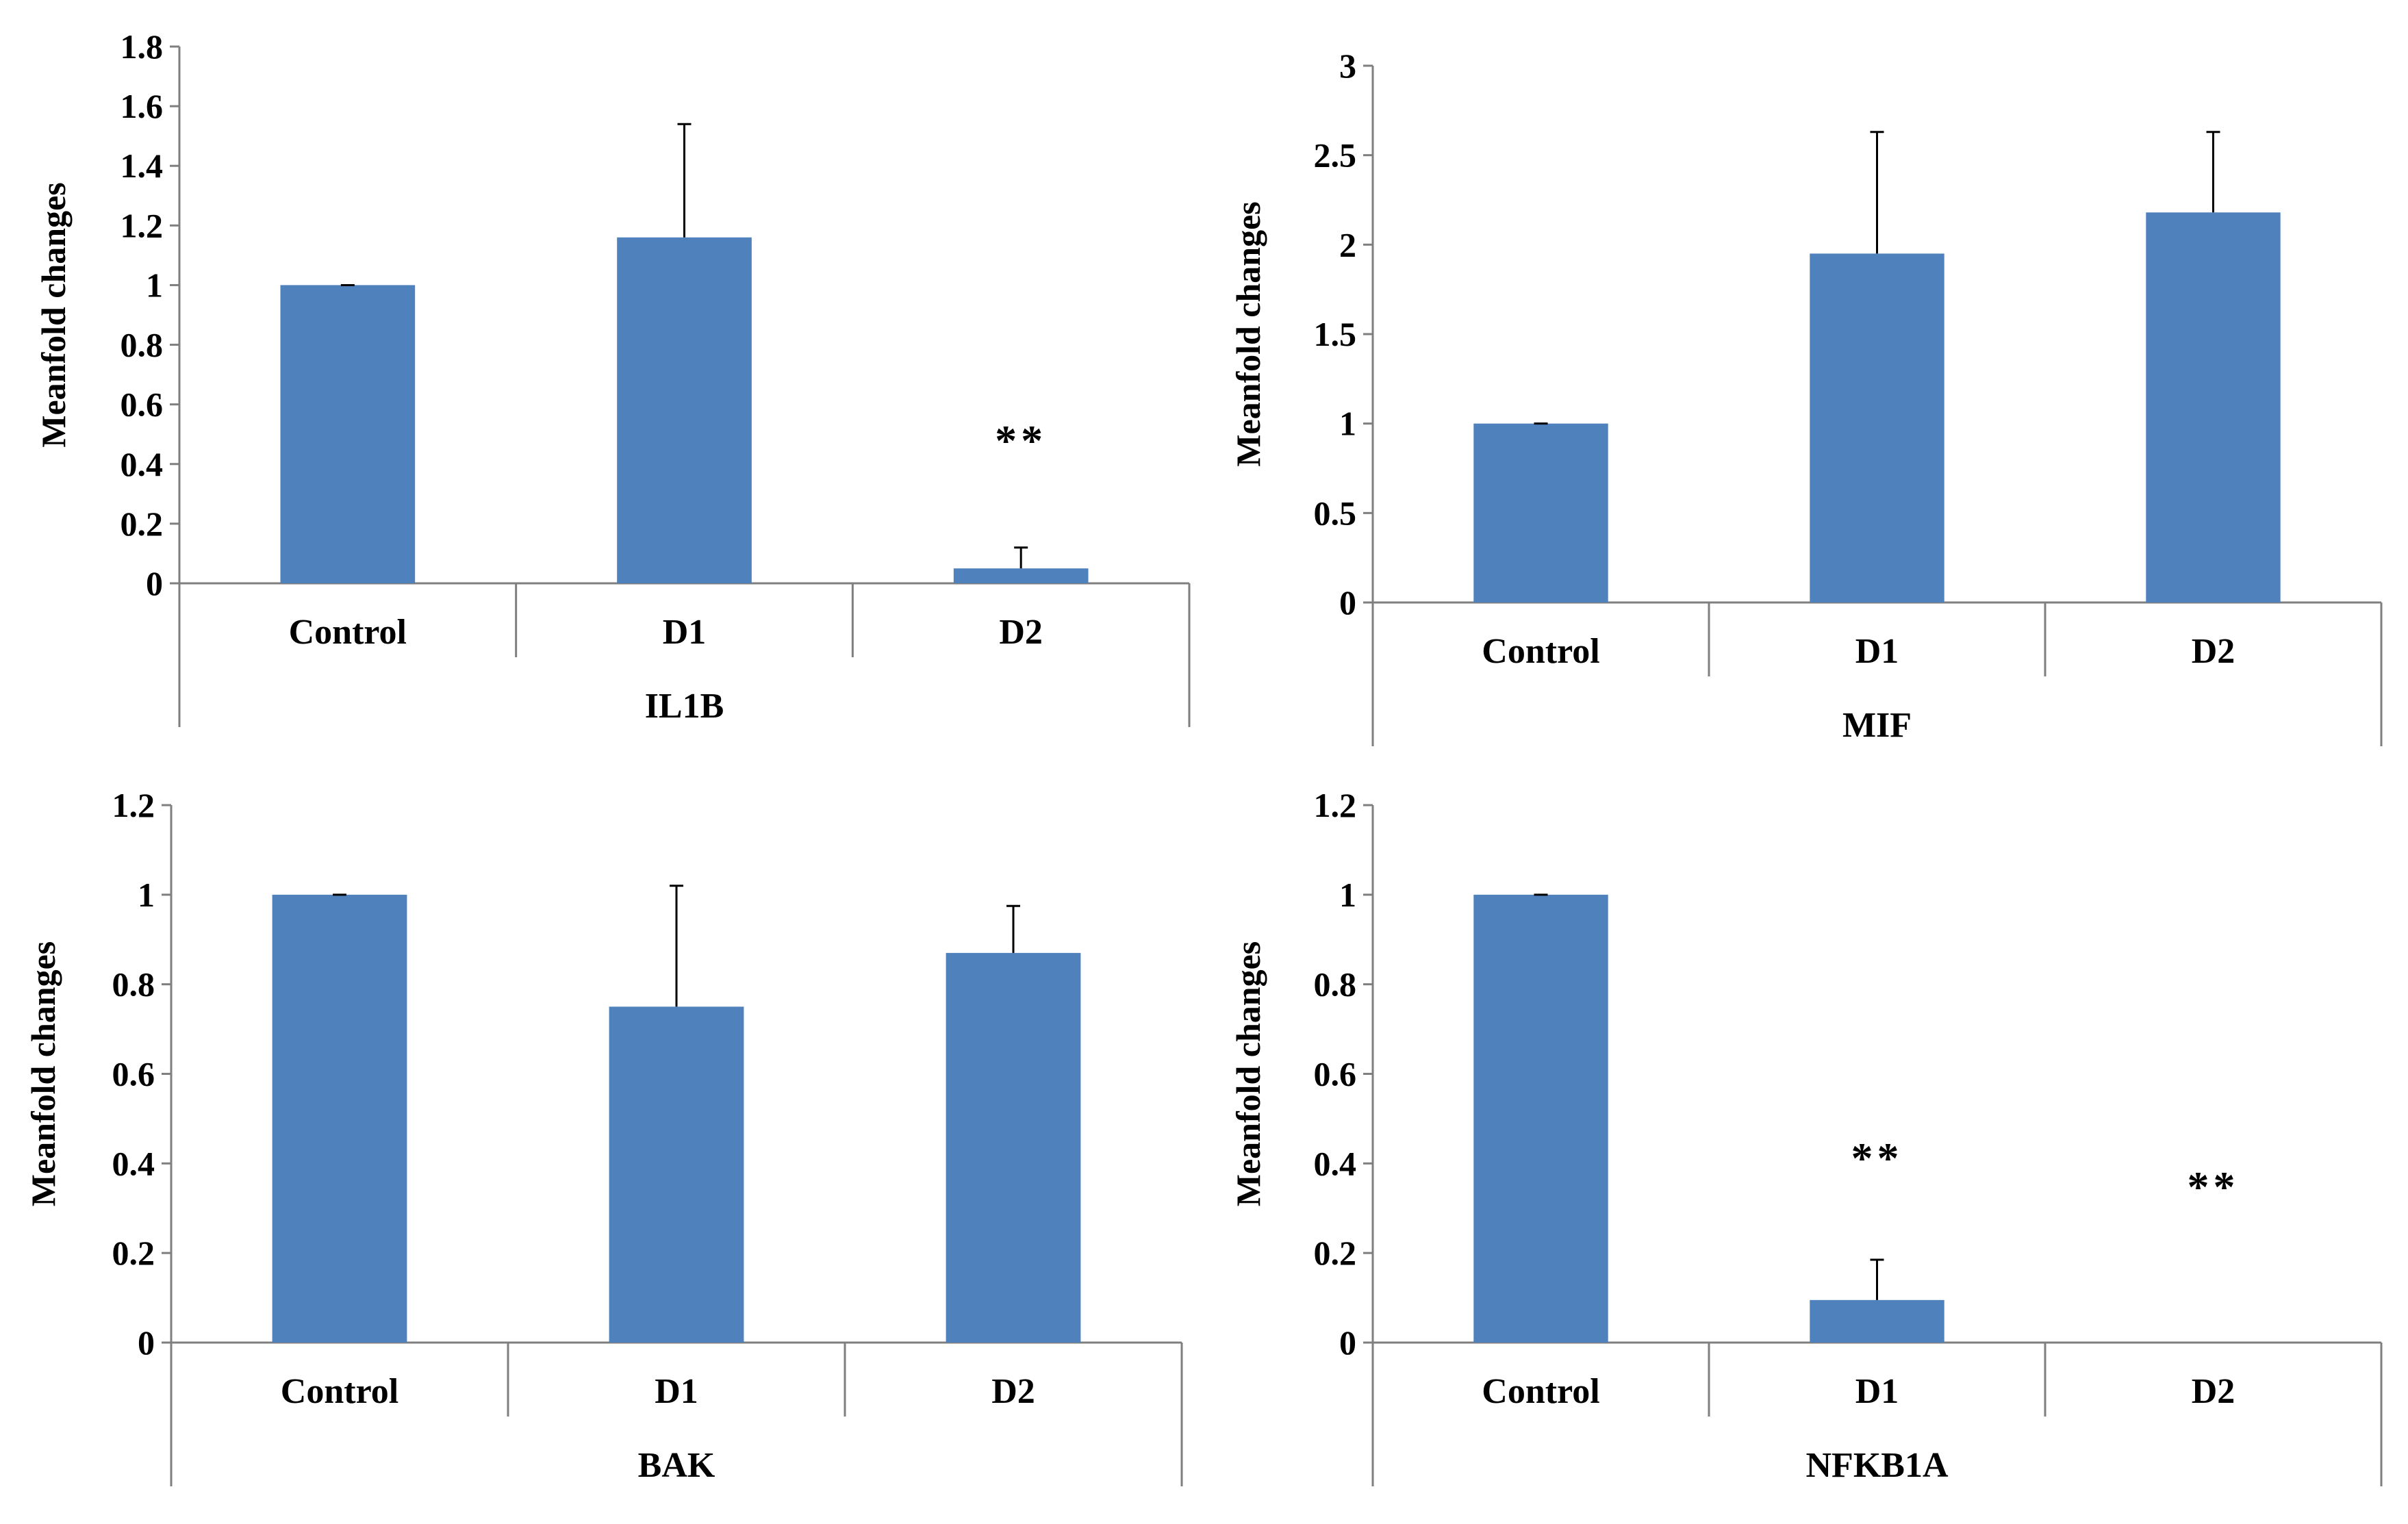 The width and height of the screenshot is (2408, 1524). I want to click on y-tick-label: 2.5, so click(1335, 155).